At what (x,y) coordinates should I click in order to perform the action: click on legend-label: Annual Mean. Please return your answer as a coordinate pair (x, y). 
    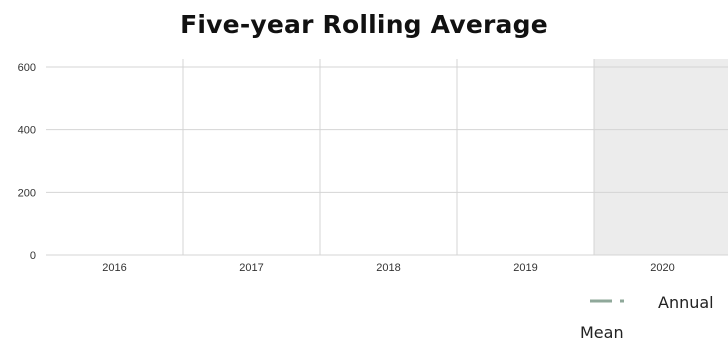
    Looking at the image, I should click on (654, 318).